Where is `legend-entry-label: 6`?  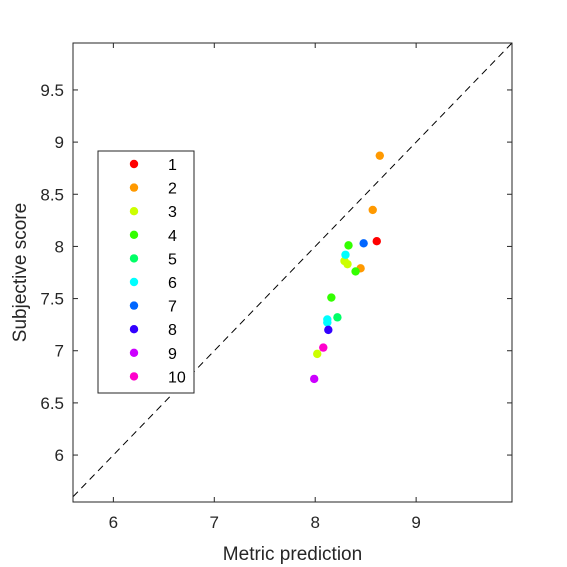
legend-entry-label: 6 is located at coordinates (172, 283).